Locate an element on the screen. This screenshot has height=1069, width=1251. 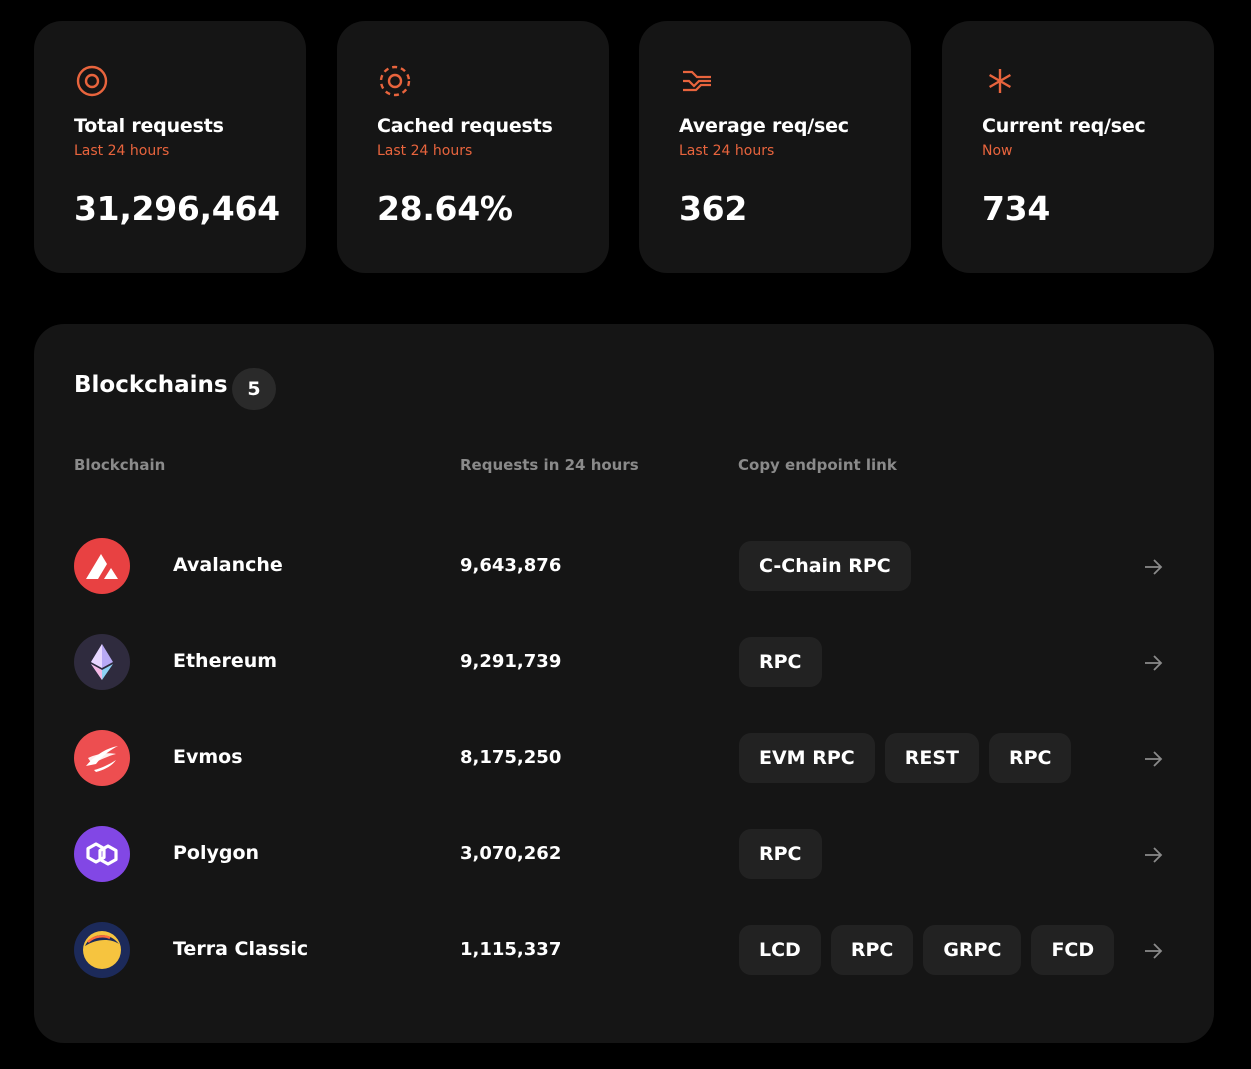
stat-card-current-req-sec: Current req/sec Now 734 is located at coordinates (1078, 147).